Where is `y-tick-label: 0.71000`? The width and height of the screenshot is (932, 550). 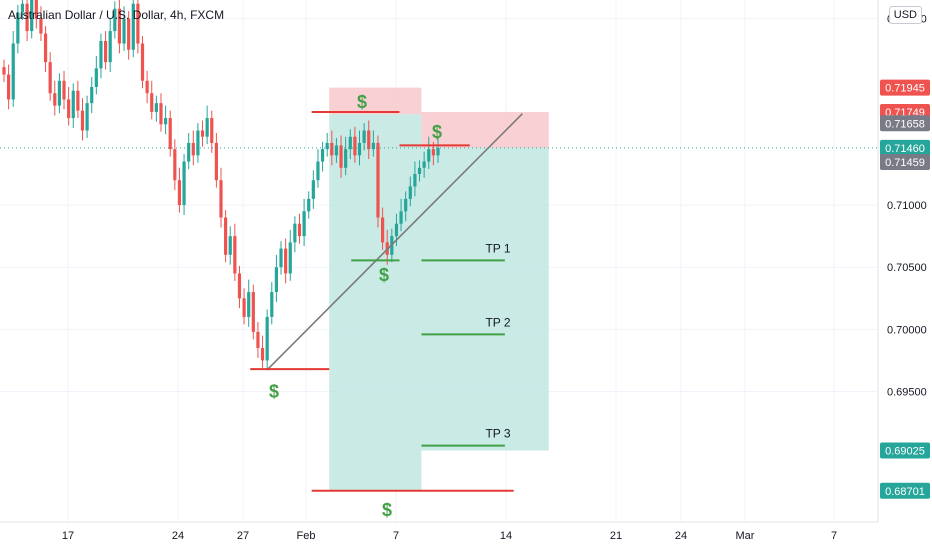 y-tick-label: 0.71000 is located at coordinates (907, 206).